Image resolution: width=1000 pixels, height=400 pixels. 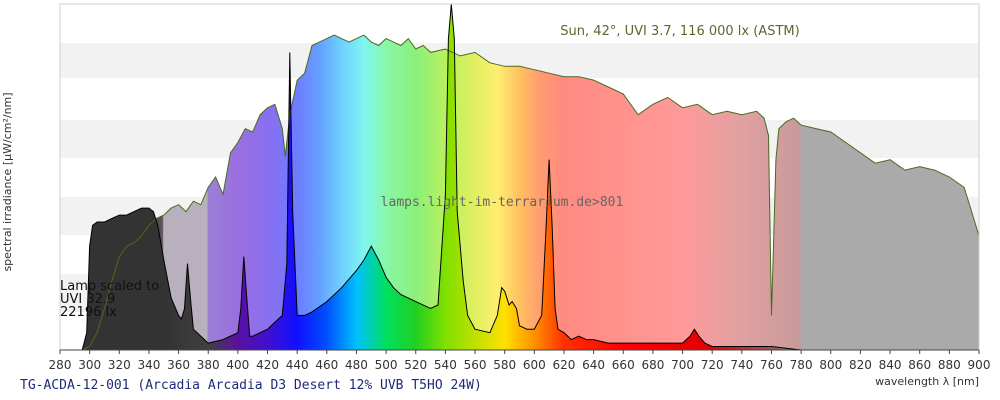 I want to click on watermark: lamps.light-im-terrarium.de>801, so click(x=502, y=202).